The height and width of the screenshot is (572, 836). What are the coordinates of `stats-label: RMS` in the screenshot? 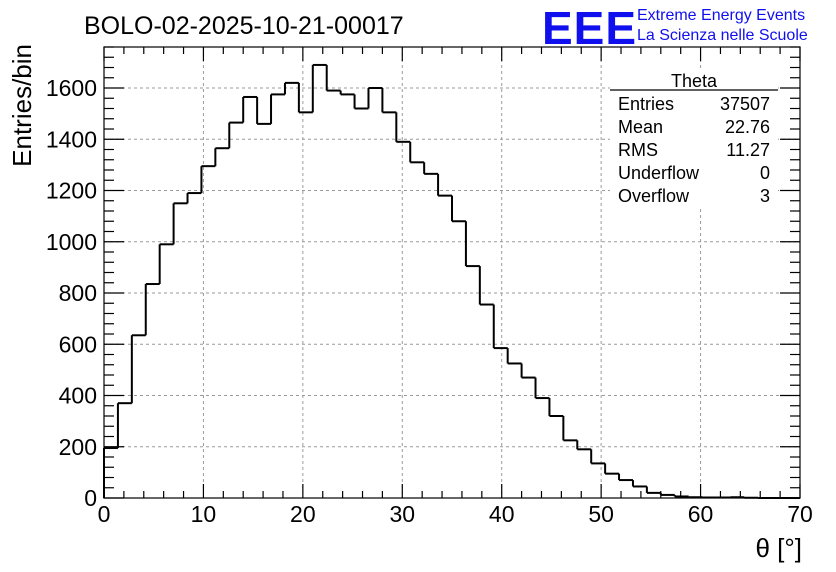 It's located at (638, 150).